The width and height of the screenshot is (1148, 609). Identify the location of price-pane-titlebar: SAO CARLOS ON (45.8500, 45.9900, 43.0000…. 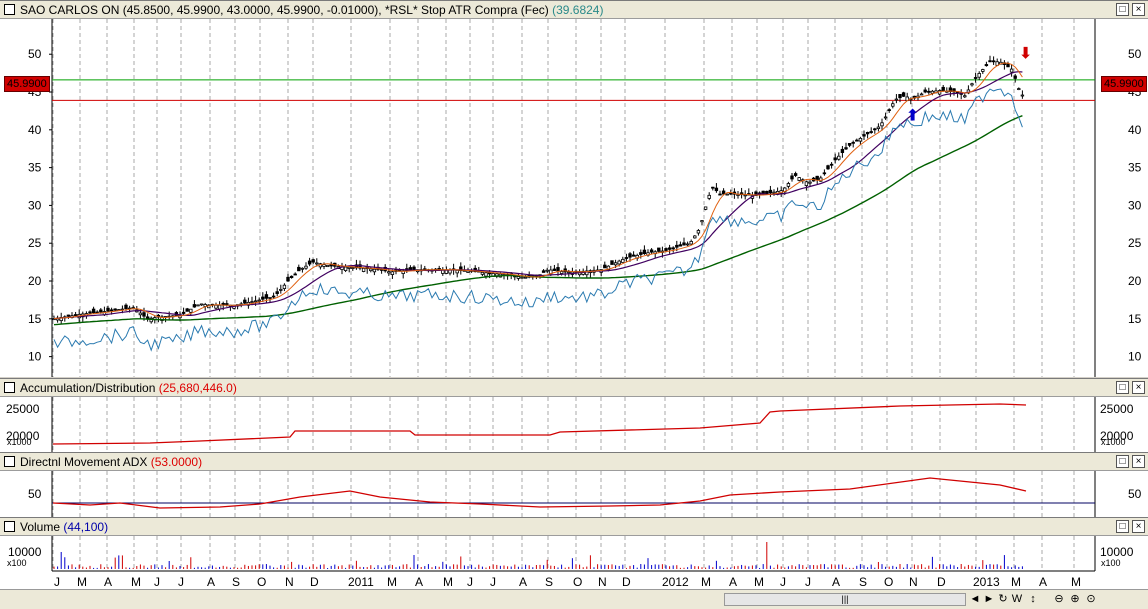
(574, 10).